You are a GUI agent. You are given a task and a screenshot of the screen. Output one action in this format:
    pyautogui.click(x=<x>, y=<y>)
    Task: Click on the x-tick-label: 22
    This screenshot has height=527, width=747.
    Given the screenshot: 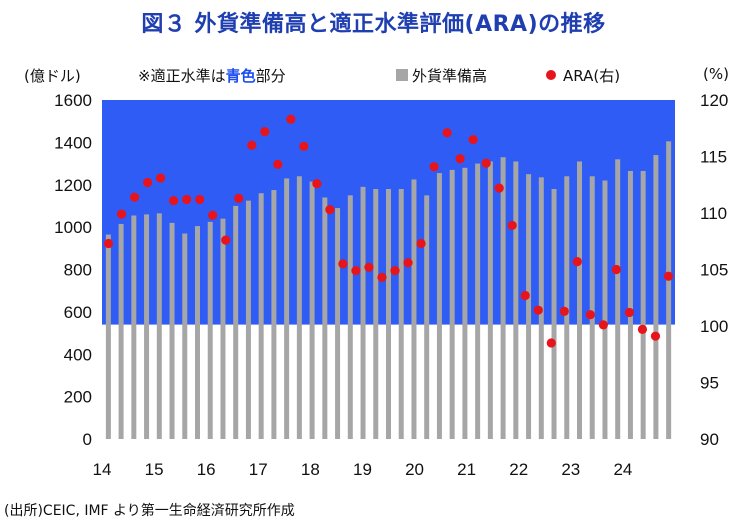 What is the action you would take?
    pyautogui.click(x=518, y=469)
    